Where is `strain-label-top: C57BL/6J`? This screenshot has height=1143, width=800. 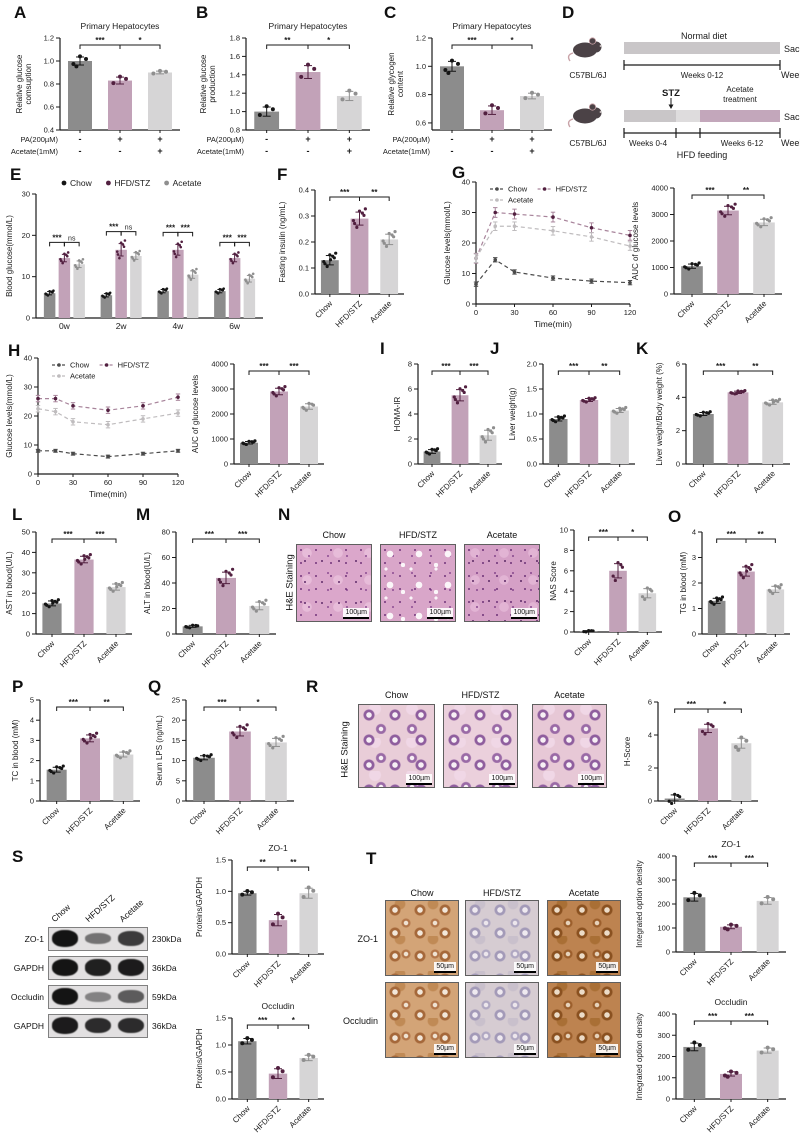
strain-label-top: C57BL/6J is located at coordinates (587, 75).